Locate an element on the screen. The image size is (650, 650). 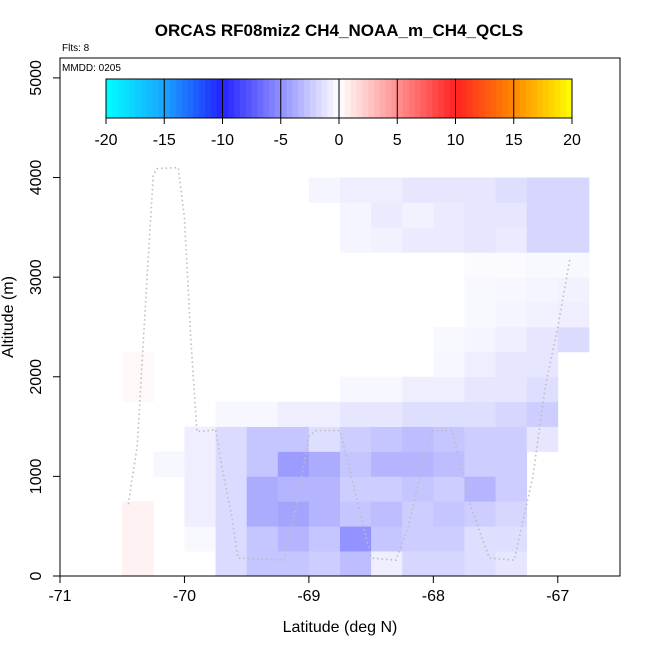
chart-title: ORCAS RF08miz2 CH4_NOAA_m_CH4_QCLS is located at coordinates (339, 30).